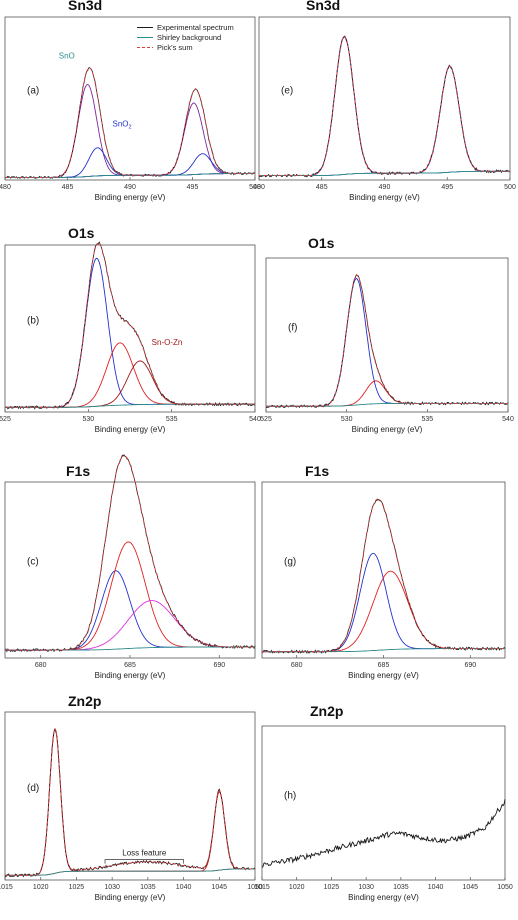 The width and height of the screenshot is (518, 920). I want to click on x-tick-label: 490, so click(130, 187).